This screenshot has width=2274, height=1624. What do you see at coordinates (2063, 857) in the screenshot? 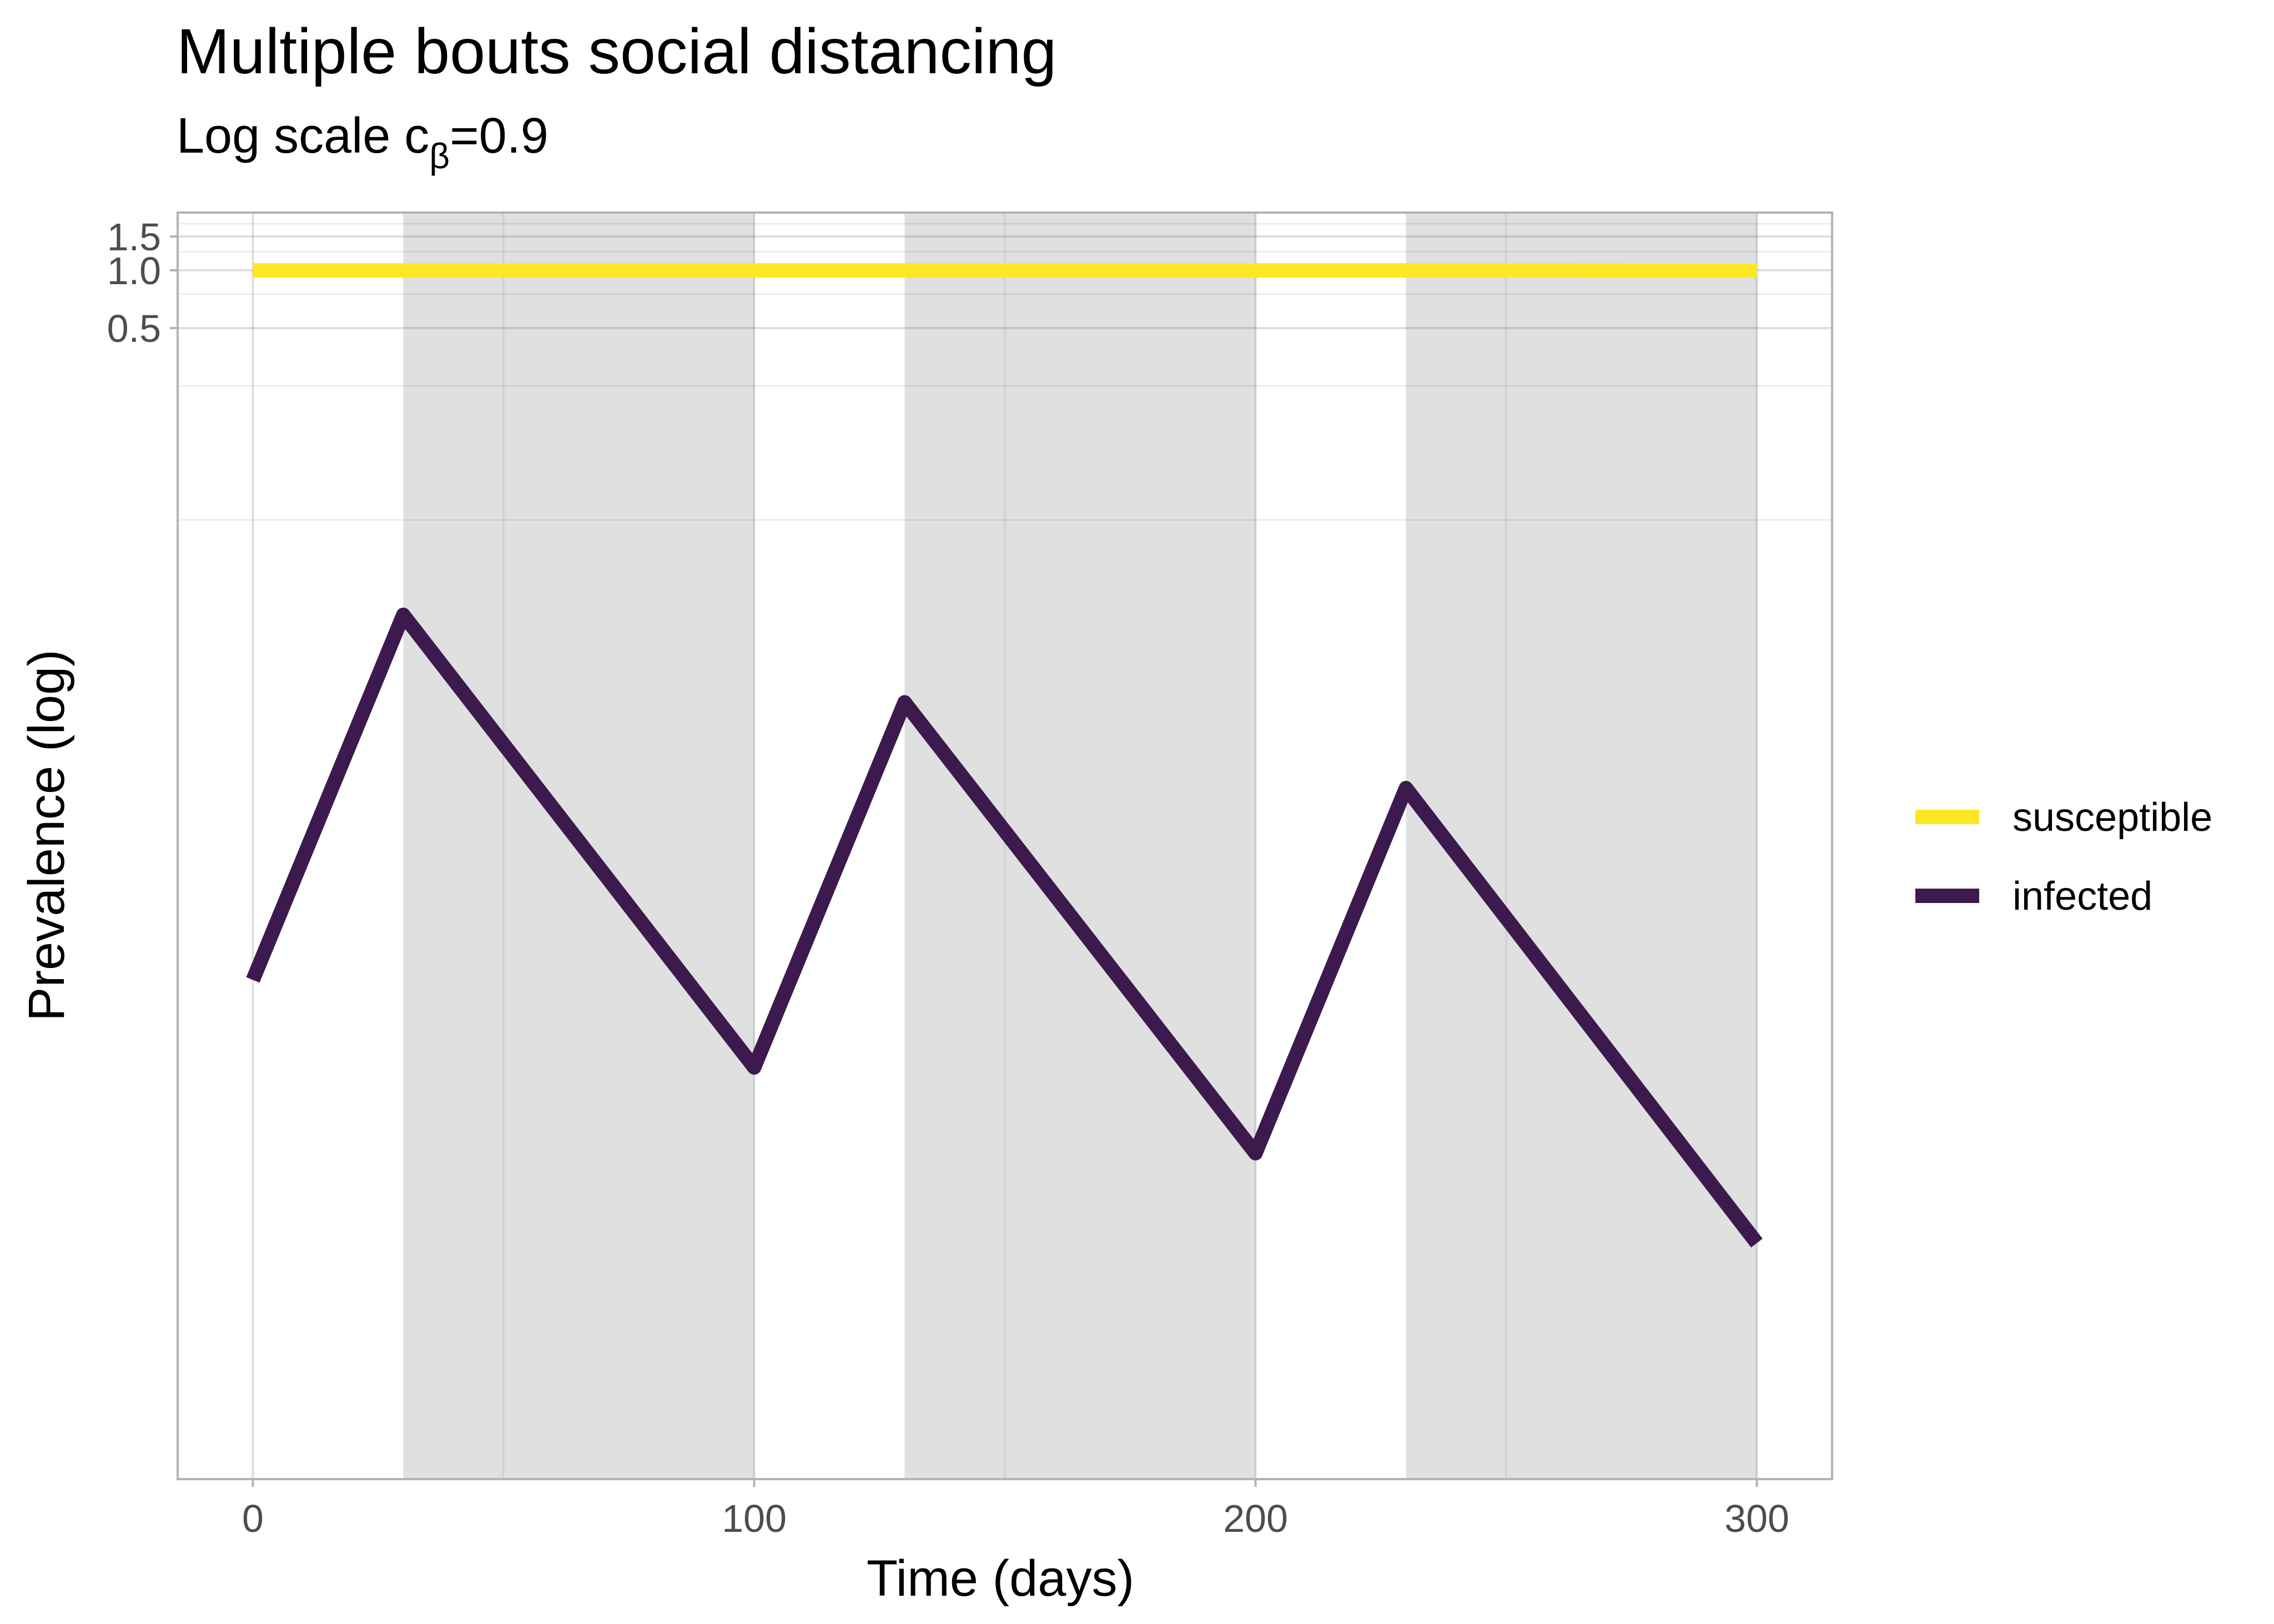
I see `legend: susceptible infected` at bounding box center [2063, 857].